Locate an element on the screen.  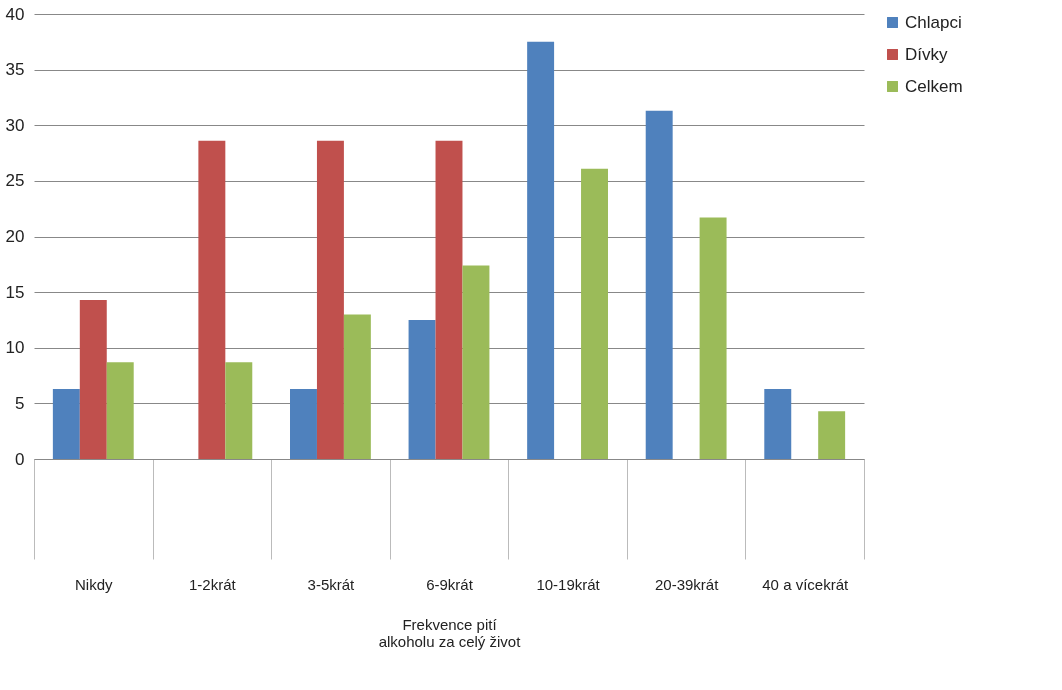
x-tick-label: 6-9krát is located at coordinates (450, 584).